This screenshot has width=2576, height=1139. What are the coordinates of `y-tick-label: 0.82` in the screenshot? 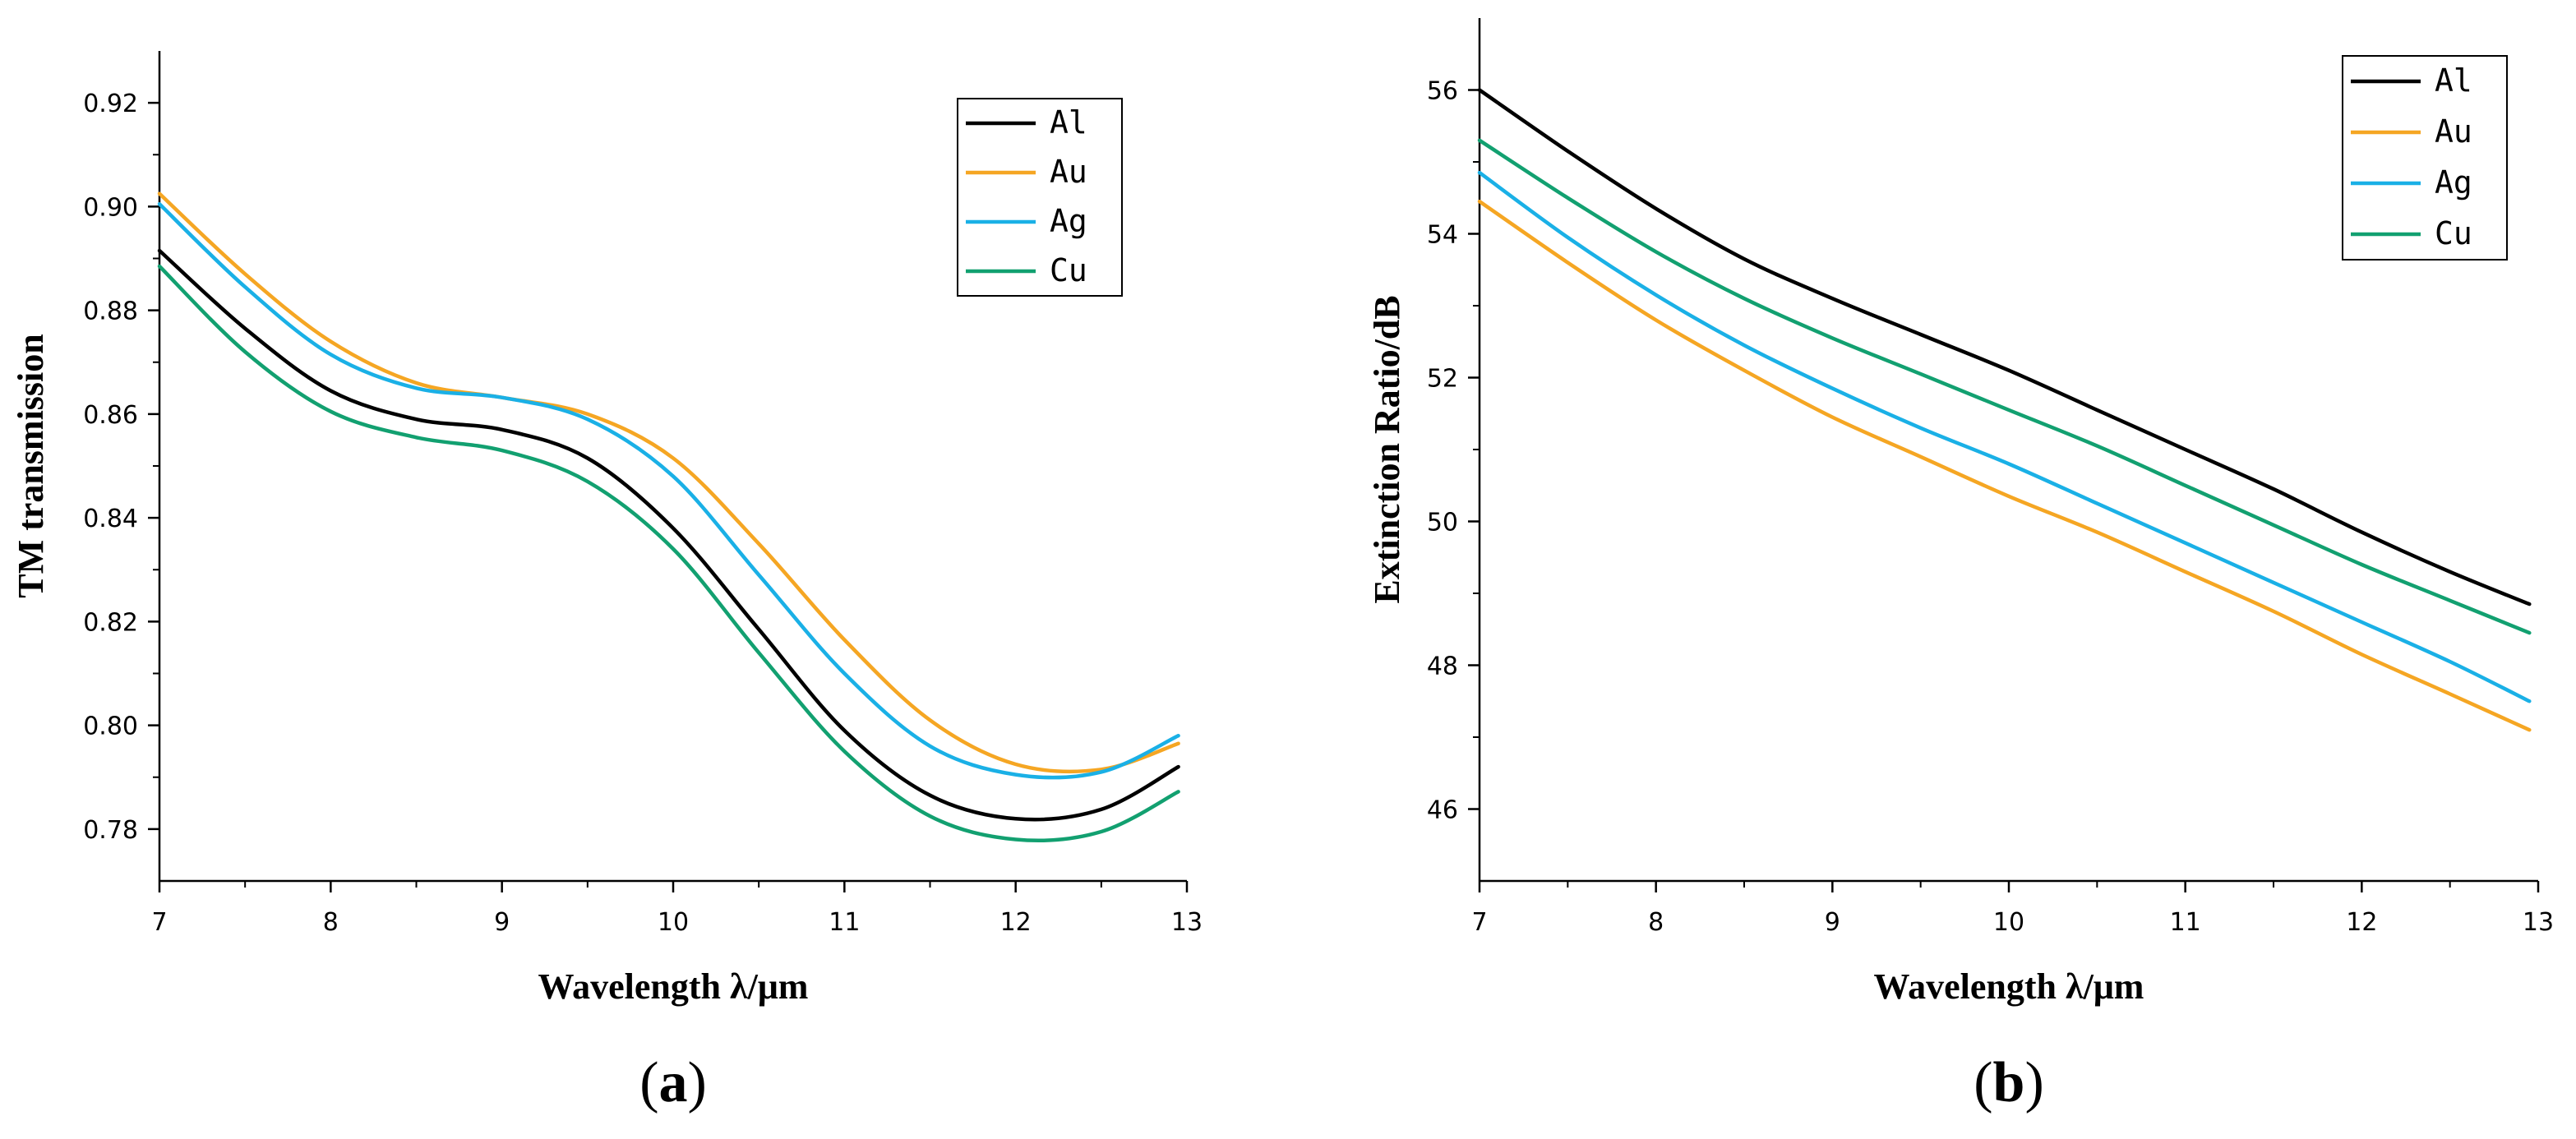 It's located at (111, 622).